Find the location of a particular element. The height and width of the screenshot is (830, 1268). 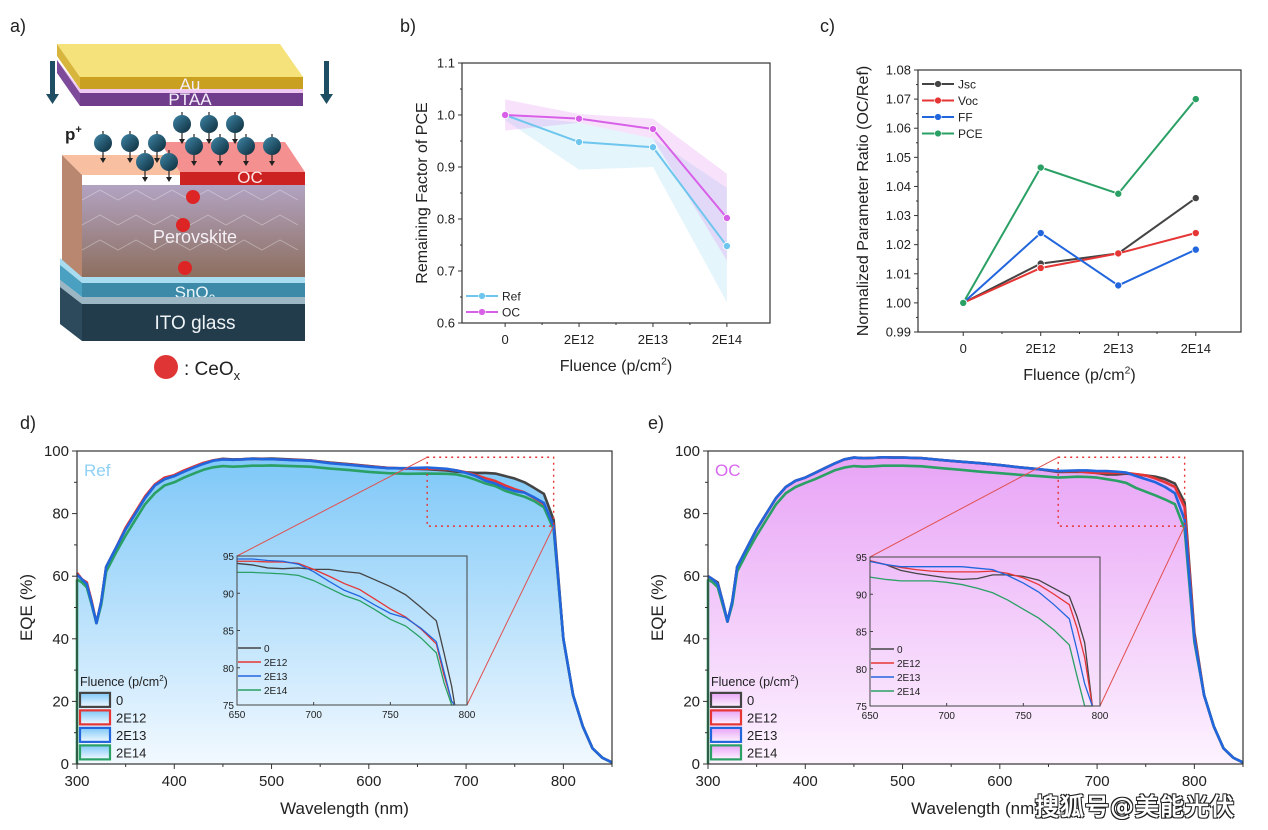

panel-label-a: a) is located at coordinates (18, 26).